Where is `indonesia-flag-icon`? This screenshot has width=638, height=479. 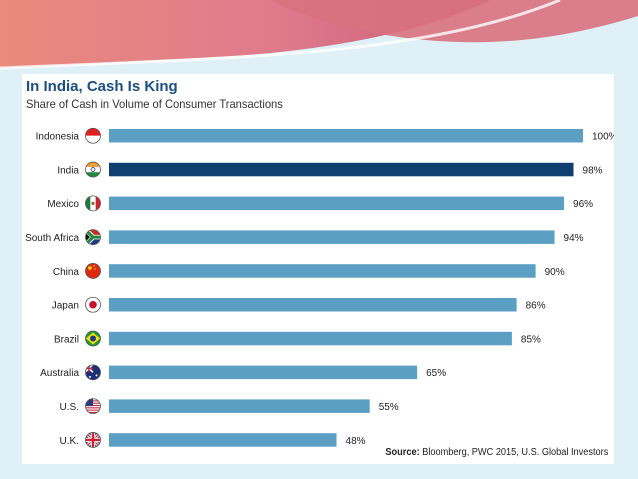
indonesia-flag-icon is located at coordinates (93, 135).